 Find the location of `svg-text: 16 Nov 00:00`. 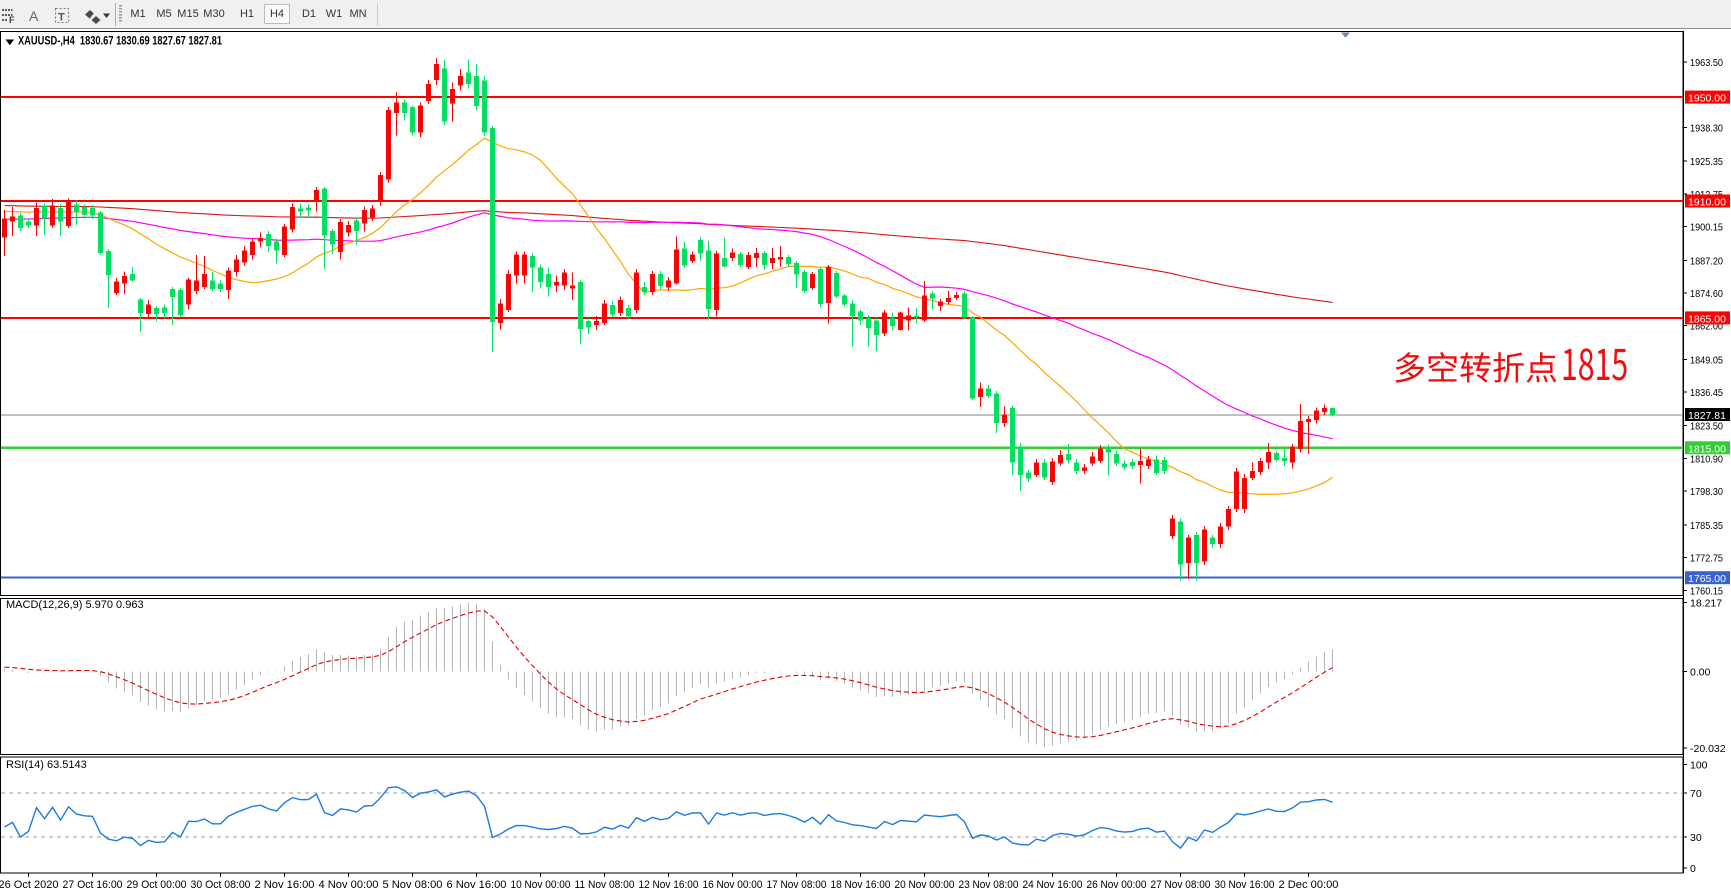

svg-text: 16 Nov 00:00 is located at coordinates (733, 885).